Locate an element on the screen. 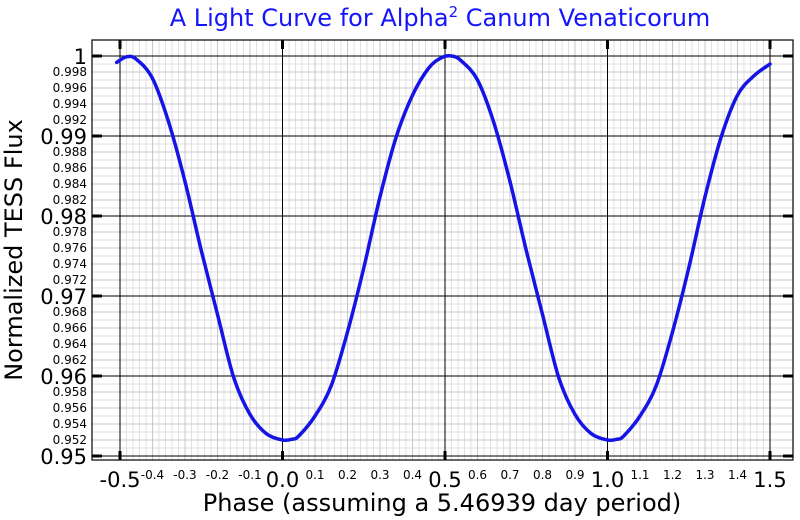  x-tick-label: 0.3 is located at coordinates (379, 475).